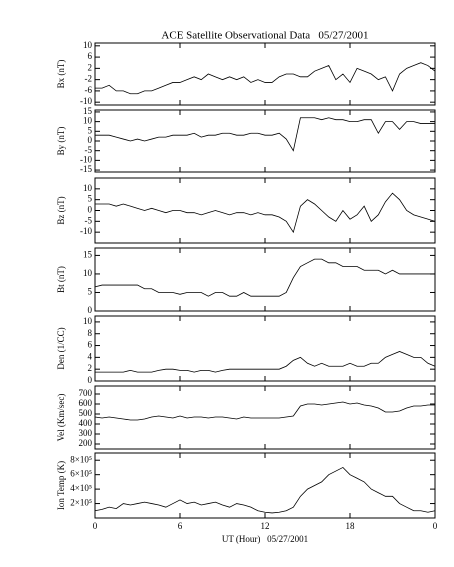 The width and height of the screenshot is (454, 567). I want to click on y-tick-label: -2, so click(89, 79).